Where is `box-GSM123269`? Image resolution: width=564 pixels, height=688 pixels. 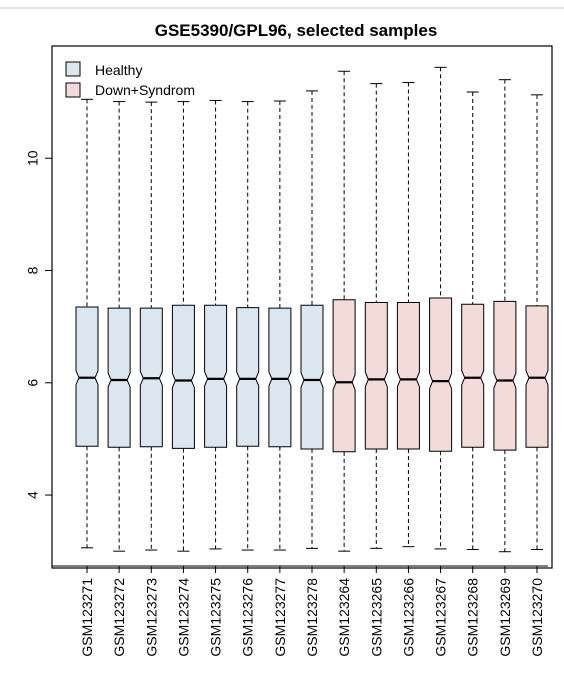 box-GSM123269 is located at coordinates (505, 316).